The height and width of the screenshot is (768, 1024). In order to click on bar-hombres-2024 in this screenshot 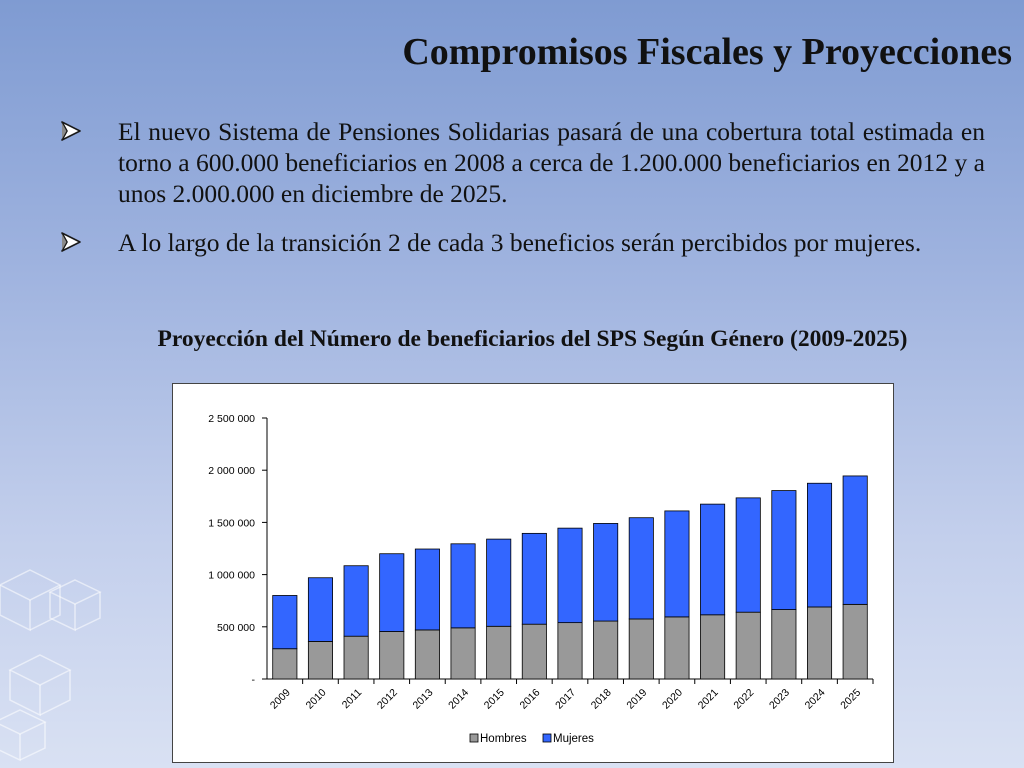, I will do `click(820, 643)`.